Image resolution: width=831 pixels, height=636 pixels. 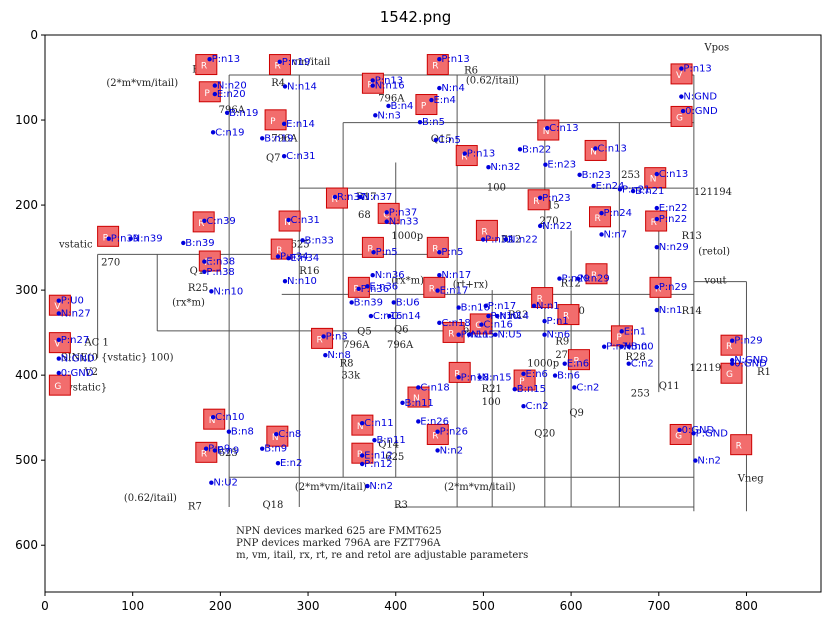 What do you see at coordinates (219, 449) in the screenshot?
I see `node-annotation: P:n9` at bounding box center [219, 449].